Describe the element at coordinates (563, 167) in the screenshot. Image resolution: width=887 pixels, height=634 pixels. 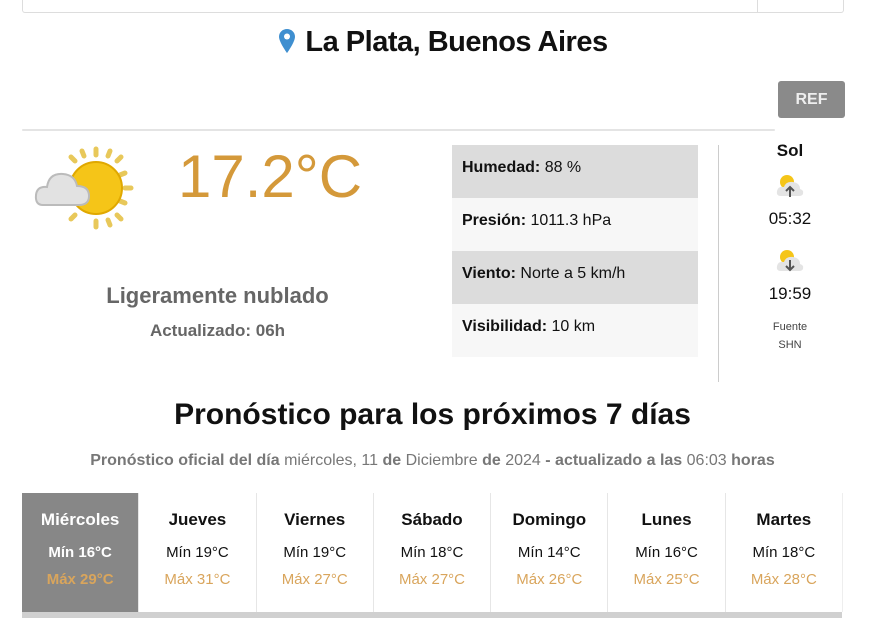
I see `stat-value: 88 %` at that location.